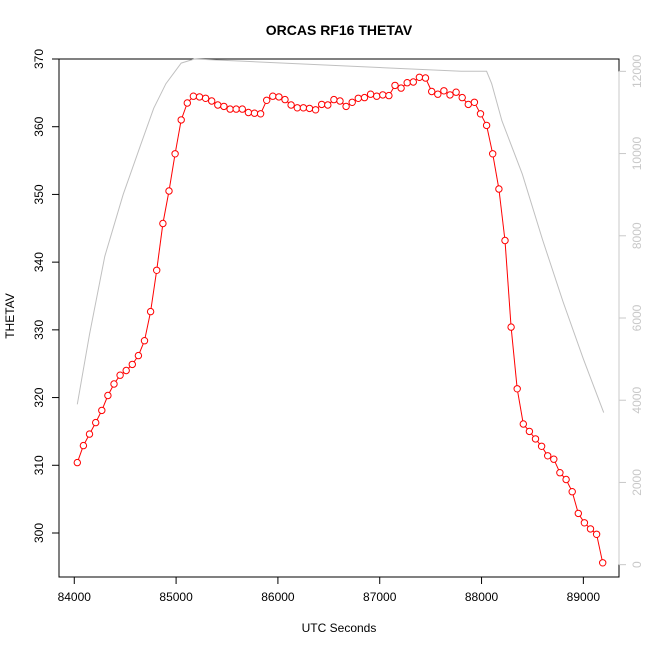 The width and height of the screenshot is (650, 650). What do you see at coordinates (39, 59) in the screenshot?
I see `y-tick-label: 370` at bounding box center [39, 59].